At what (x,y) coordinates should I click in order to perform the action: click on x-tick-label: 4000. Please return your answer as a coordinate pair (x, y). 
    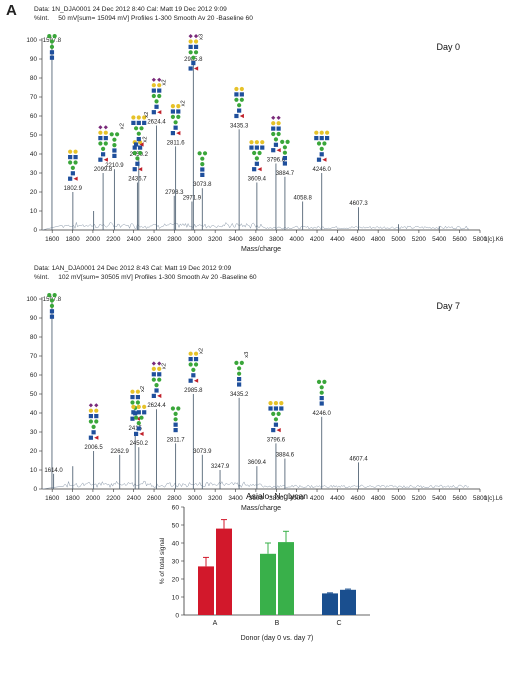
    Looking at the image, I should click on (297, 498).